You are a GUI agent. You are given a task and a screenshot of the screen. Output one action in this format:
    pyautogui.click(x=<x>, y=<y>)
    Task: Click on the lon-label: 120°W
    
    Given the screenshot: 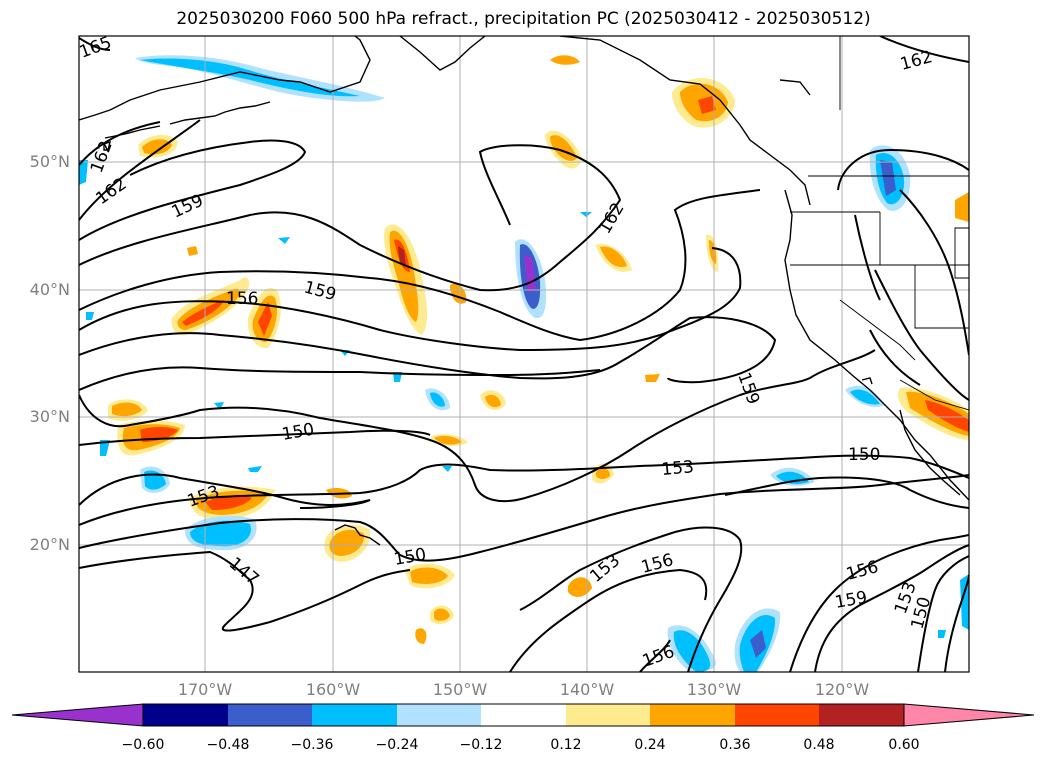 What is the action you would take?
    pyautogui.click(x=842, y=689)
    